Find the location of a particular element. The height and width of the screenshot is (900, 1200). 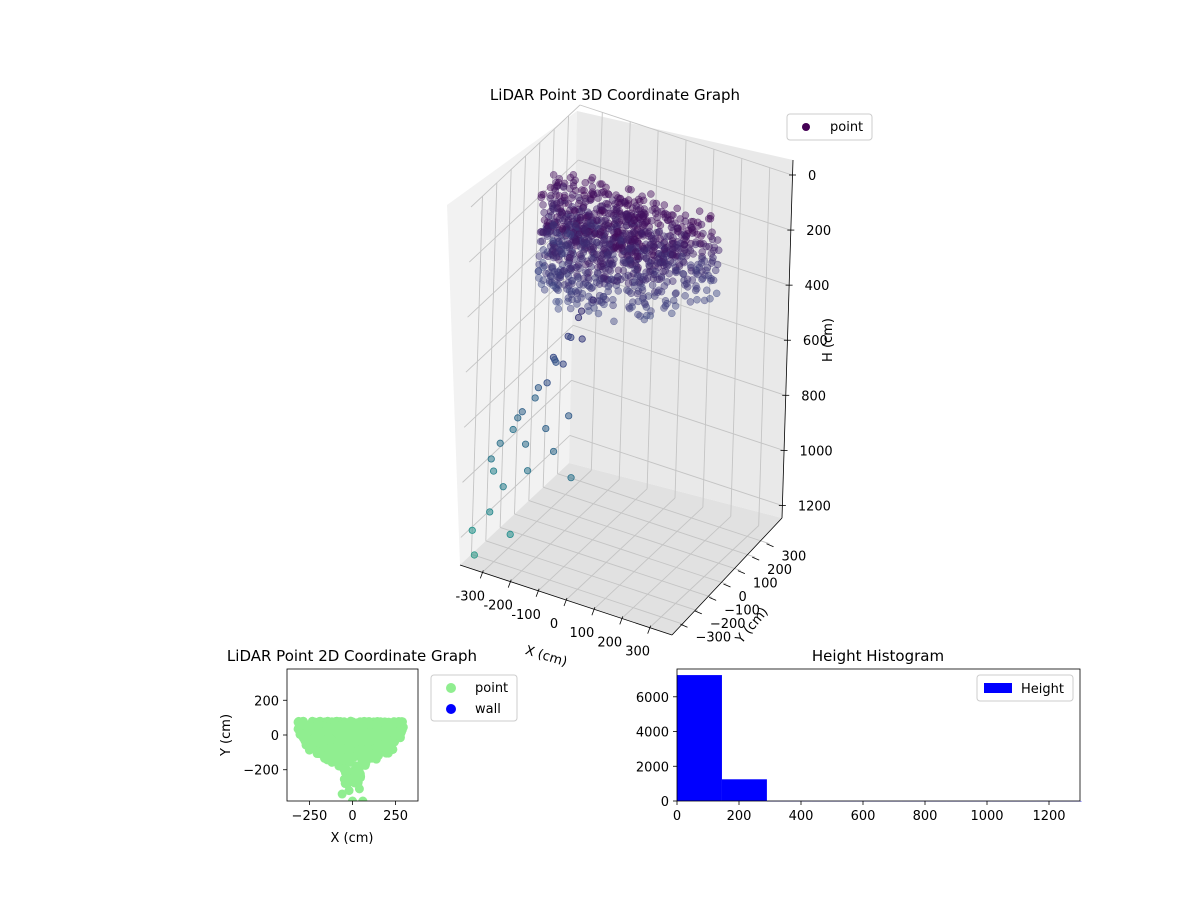

legend-2d-label-wall: wall is located at coordinates (488, 709).